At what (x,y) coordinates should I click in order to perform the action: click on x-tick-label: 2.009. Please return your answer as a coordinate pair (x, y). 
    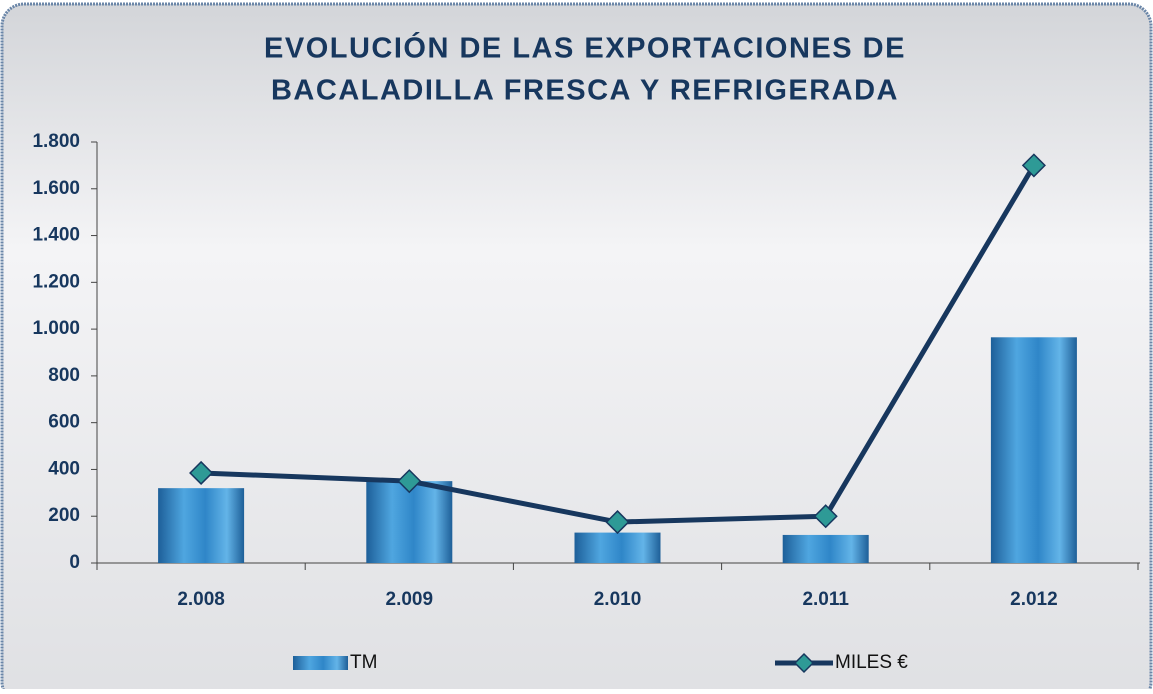
    Looking at the image, I should click on (410, 599).